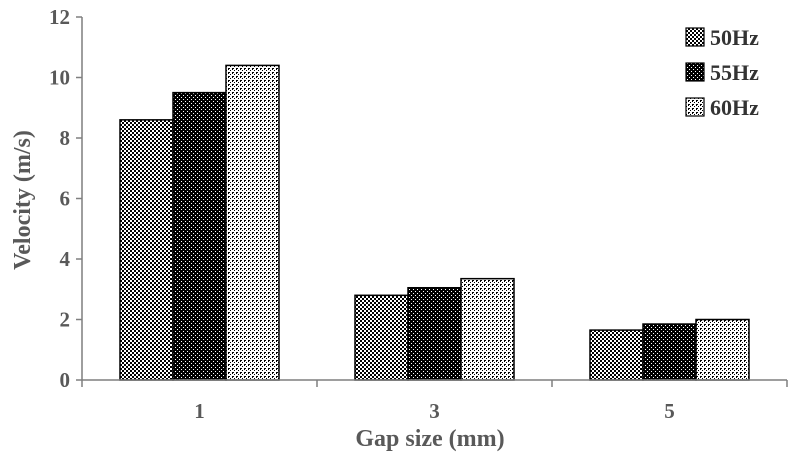  What do you see at coordinates (734, 72) in the screenshot?
I see `legend-label-55Hz: 55Hz` at bounding box center [734, 72].